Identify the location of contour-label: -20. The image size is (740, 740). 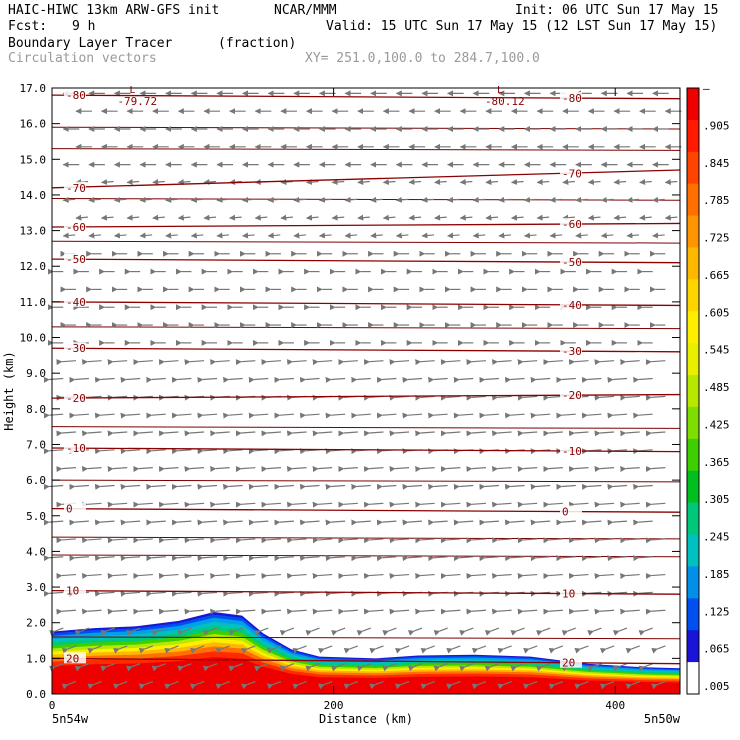
(76, 398).